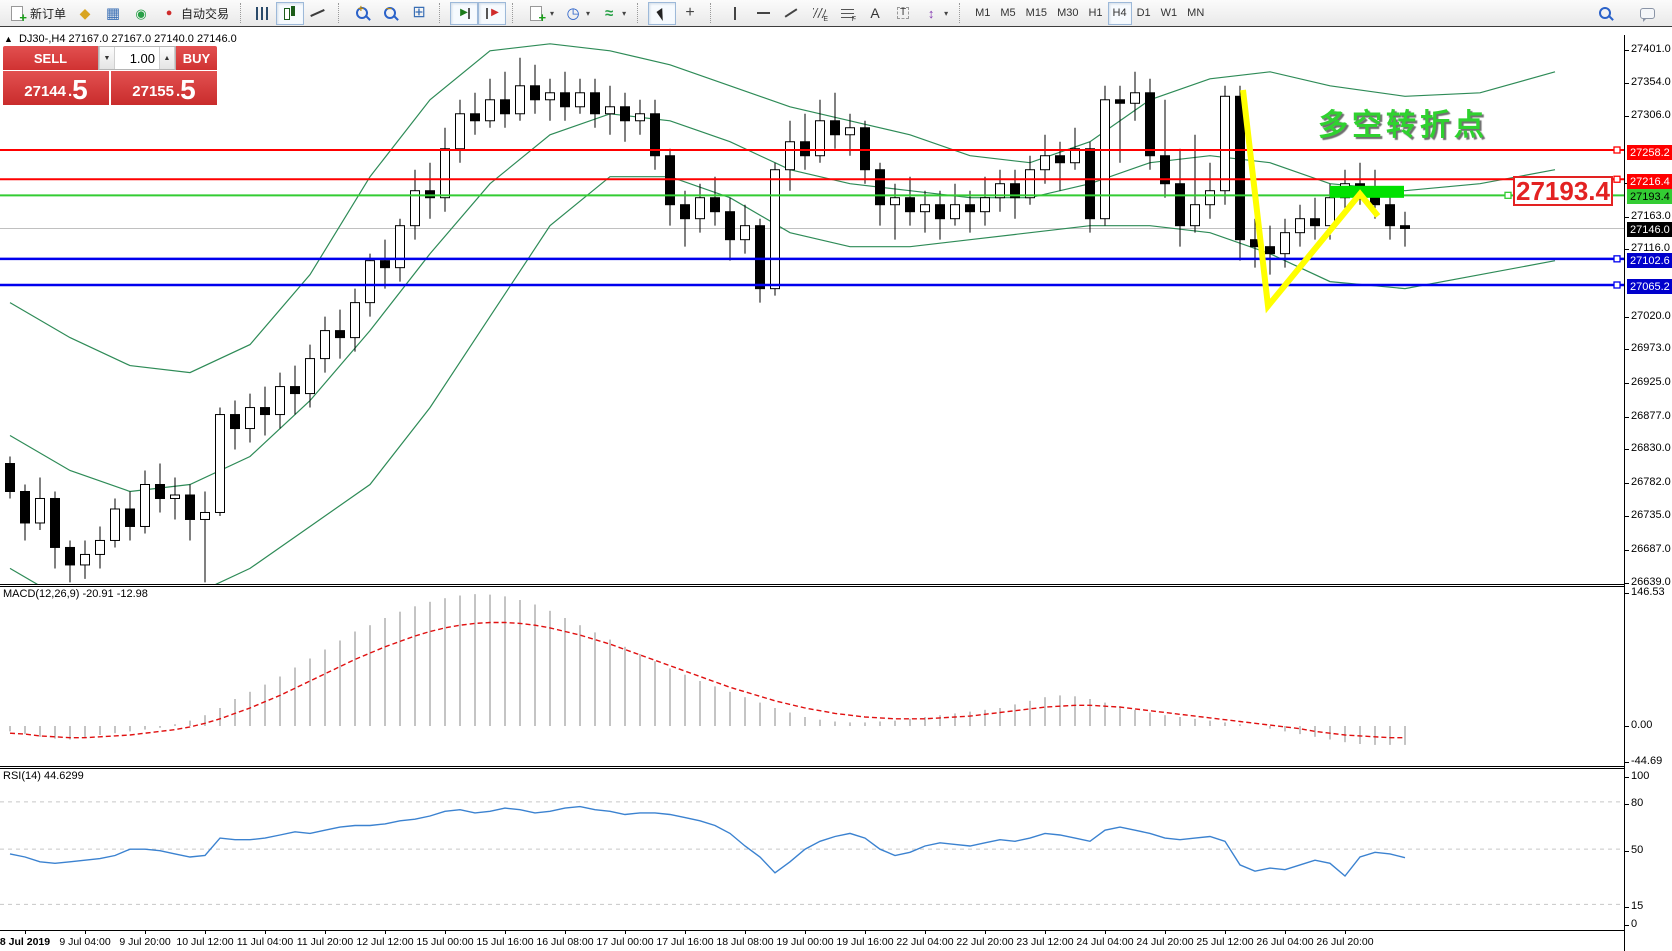 The height and width of the screenshot is (951, 1672). What do you see at coordinates (541, 13) in the screenshot?
I see `templates-button: ▾` at bounding box center [541, 13].